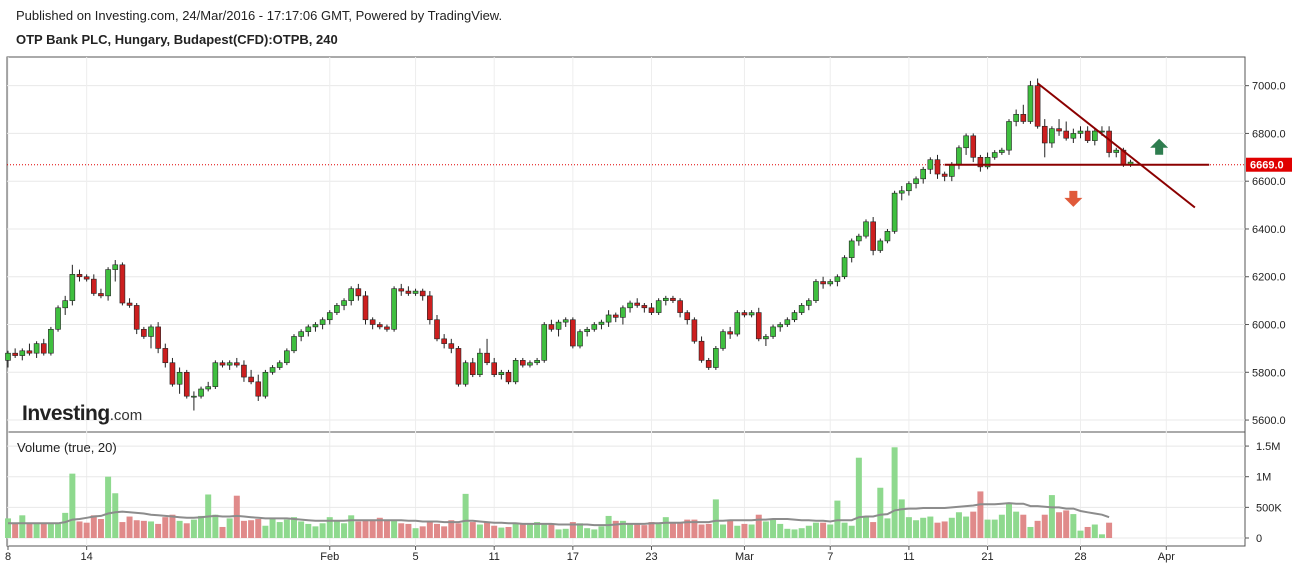 The height and width of the screenshot is (569, 1297). What do you see at coordinates (1080, 557) in the screenshot?
I see `time-tick-label: 28` at bounding box center [1080, 557].